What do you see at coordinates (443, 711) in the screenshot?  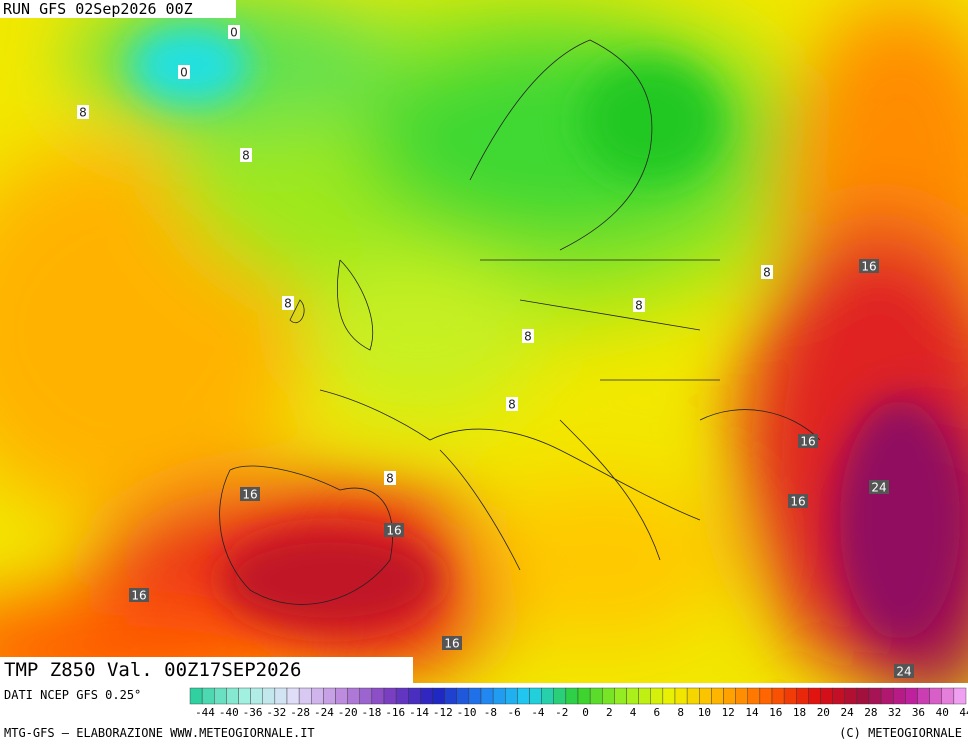 I see `colorbar-label: -12` at bounding box center [443, 711].